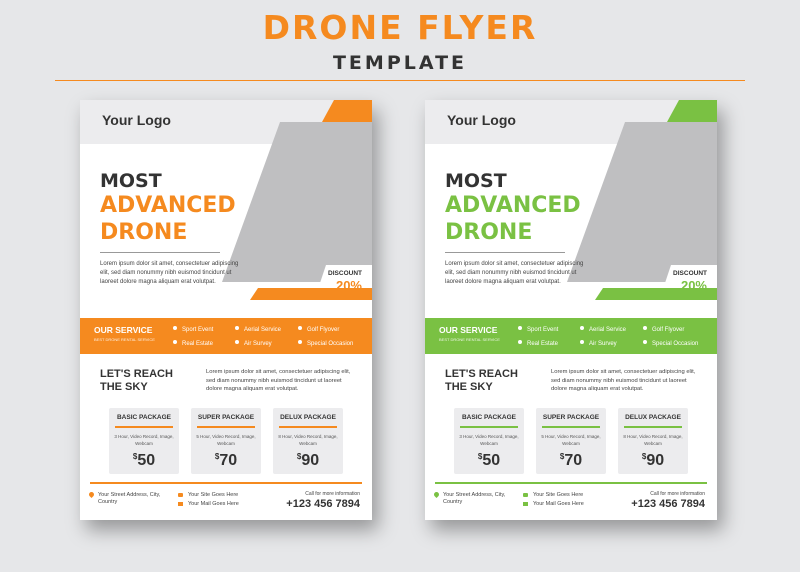 This screenshot has height=572, width=800. I want to click on header-divider, so click(400, 80).